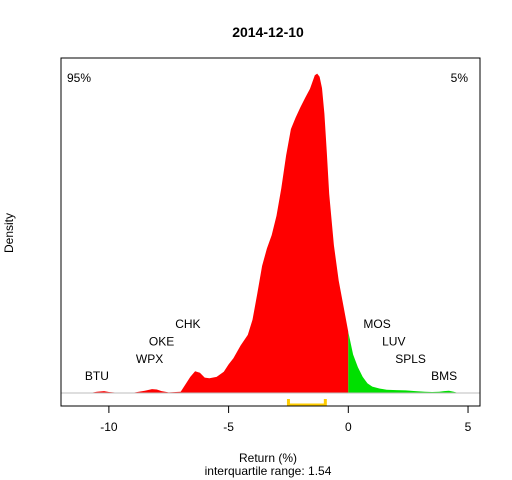 The height and width of the screenshot is (480, 512). What do you see at coordinates (79, 78) in the screenshot?
I see `left-tail-percent: 95%` at bounding box center [79, 78].